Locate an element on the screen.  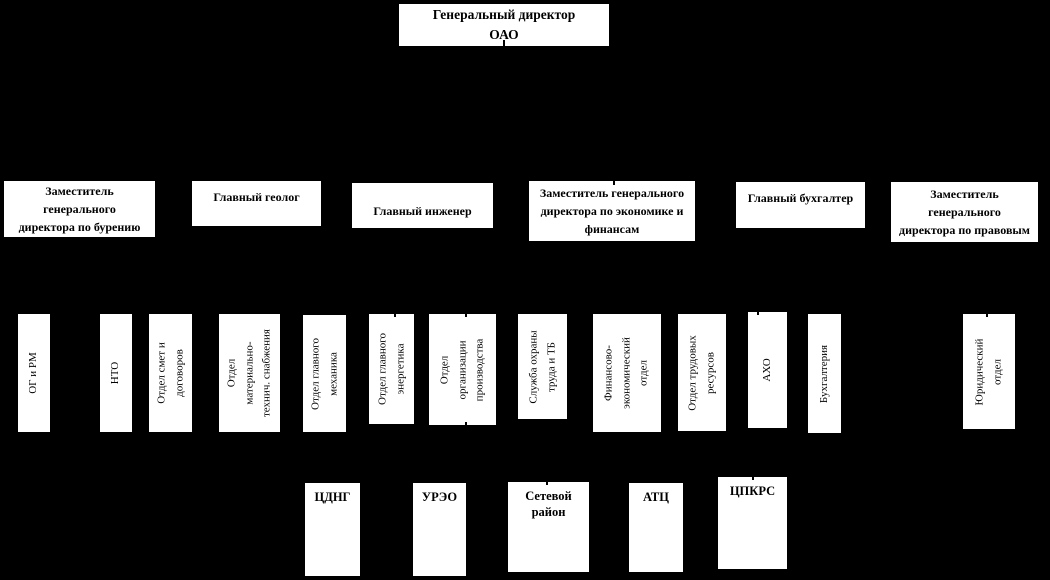
box-labor-resources-dept: Отдел трудовых ресурсов is located at coordinates (702, 372).